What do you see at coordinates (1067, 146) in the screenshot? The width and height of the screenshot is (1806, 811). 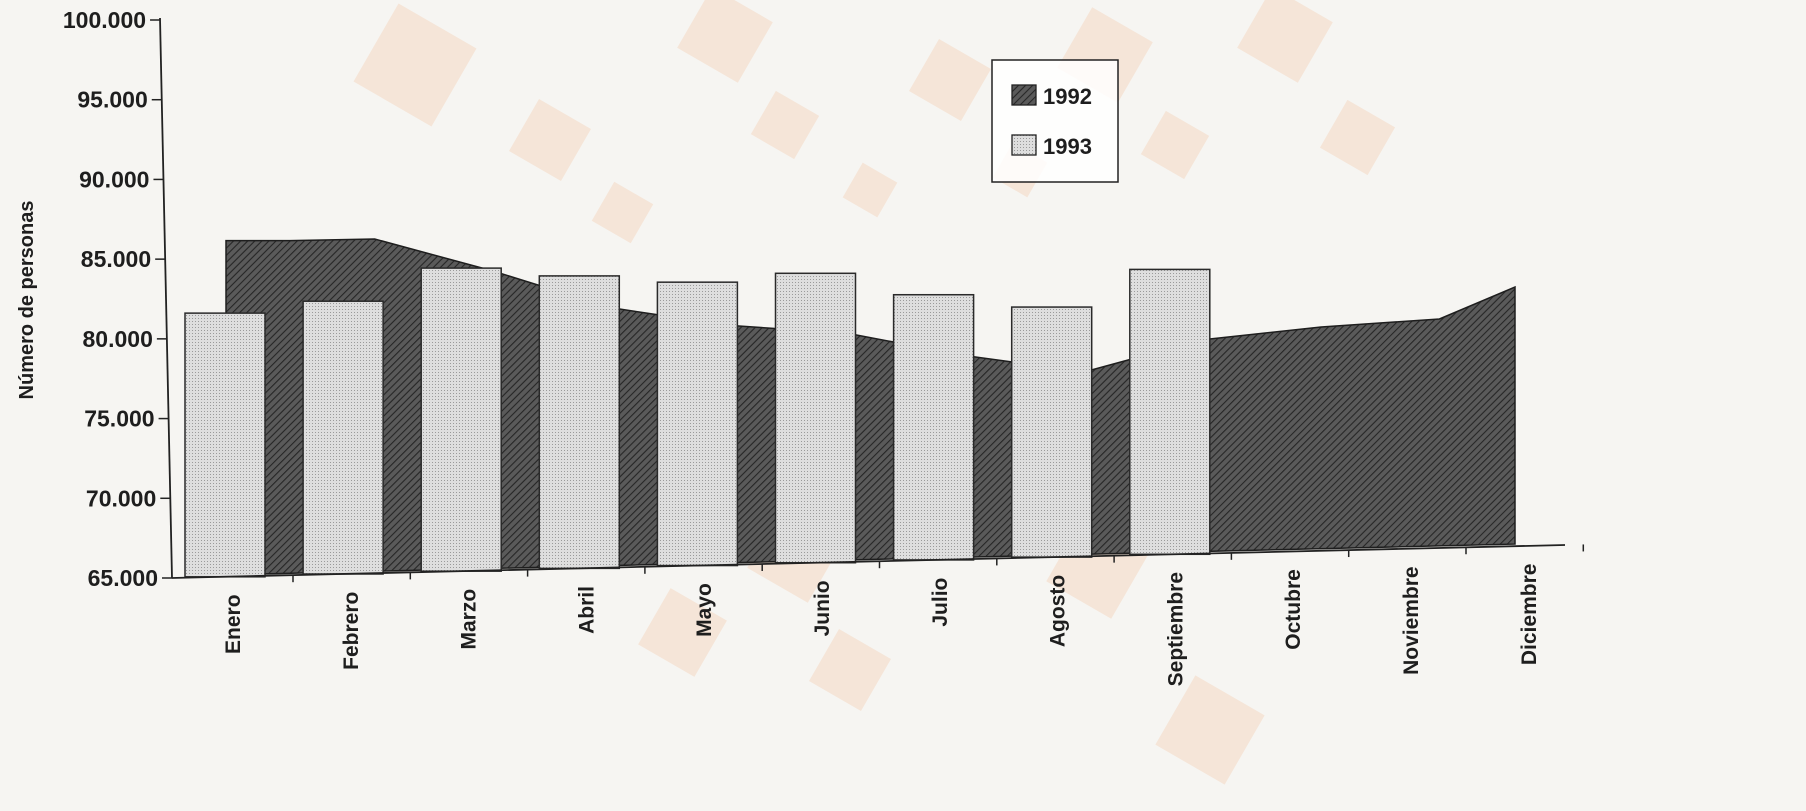 I see `legend-label: 1993` at bounding box center [1067, 146].